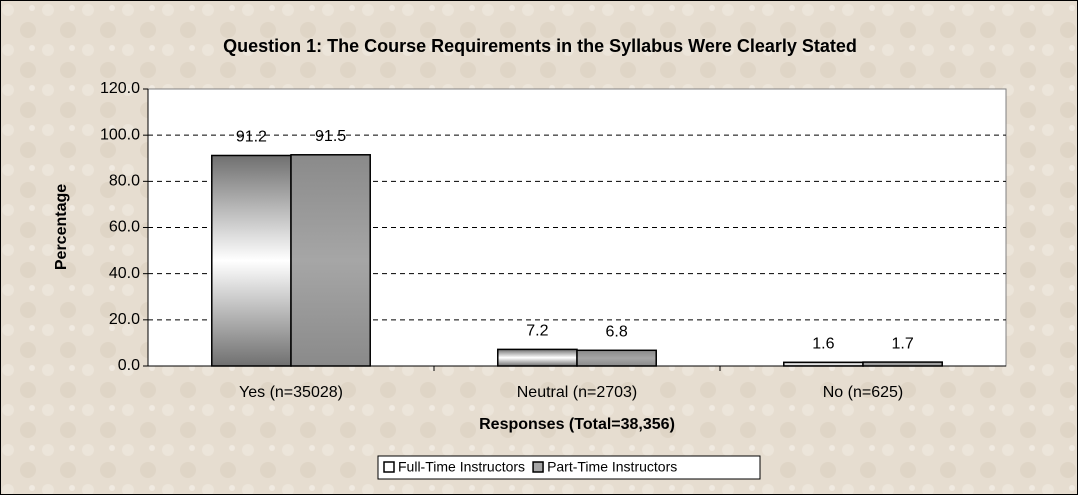 The width and height of the screenshot is (1078, 495). I want to click on legend-label: Full-Time Instructors, so click(461, 467).